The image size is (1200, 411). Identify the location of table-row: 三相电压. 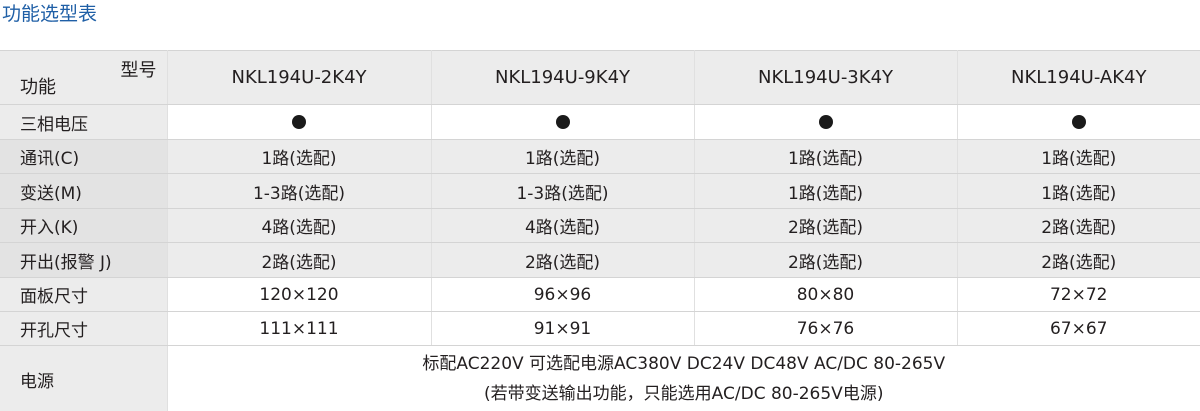
(600, 122).